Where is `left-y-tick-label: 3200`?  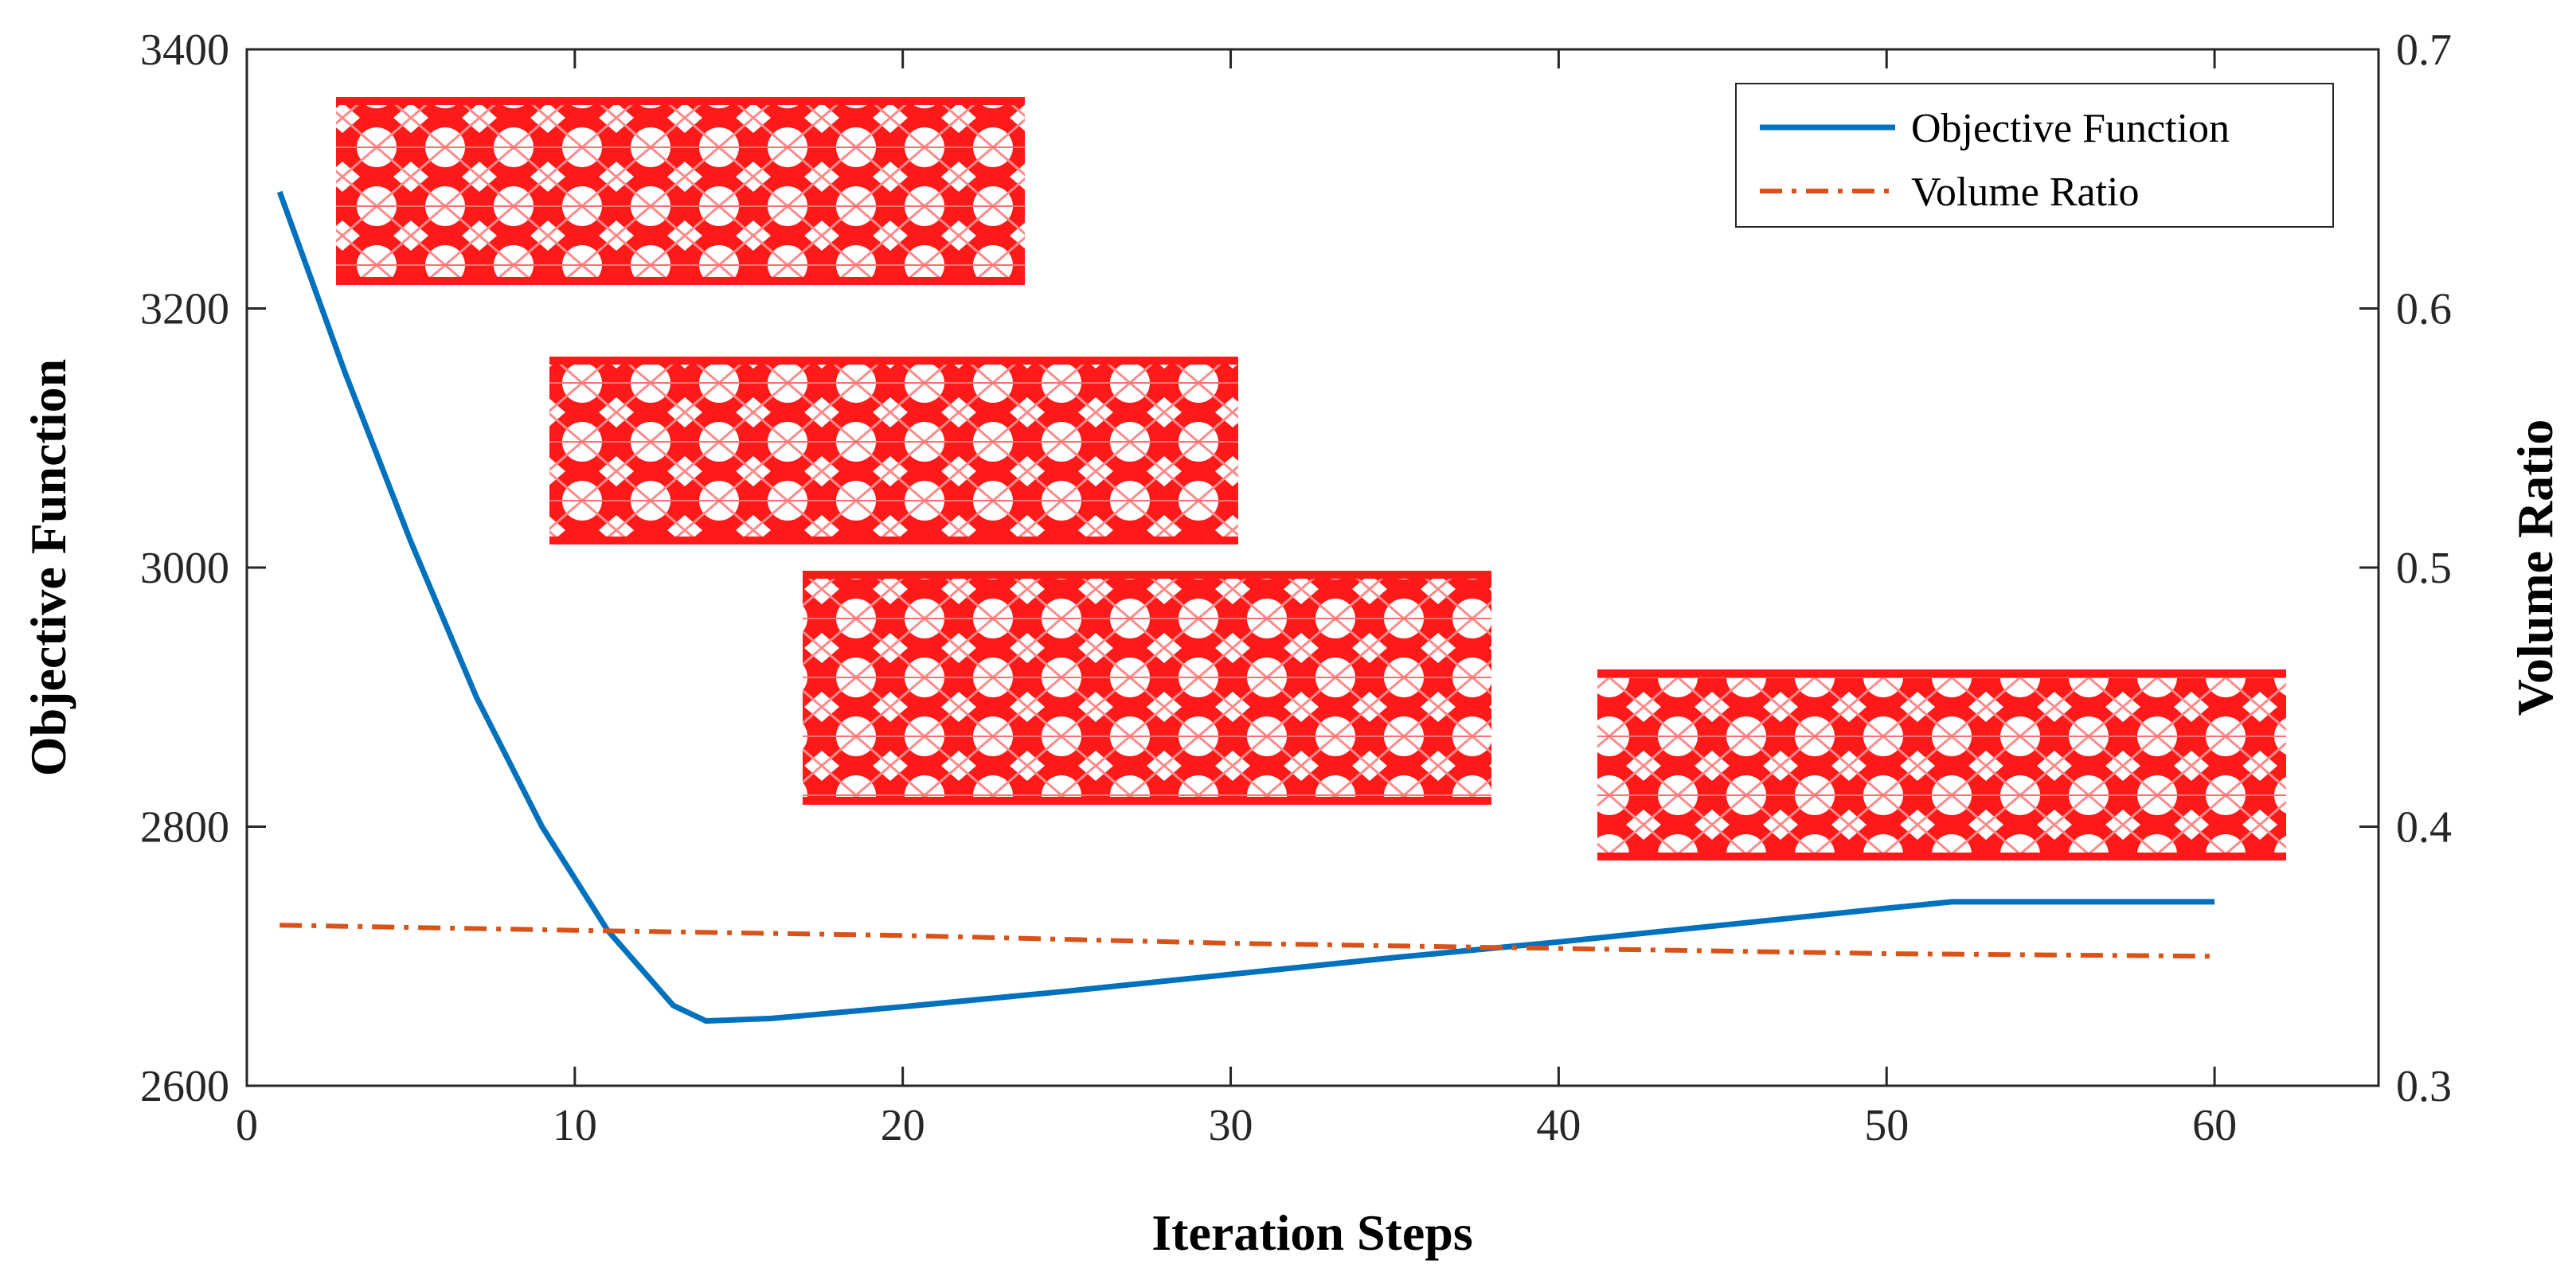 left-y-tick-label: 3200 is located at coordinates (185, 310).